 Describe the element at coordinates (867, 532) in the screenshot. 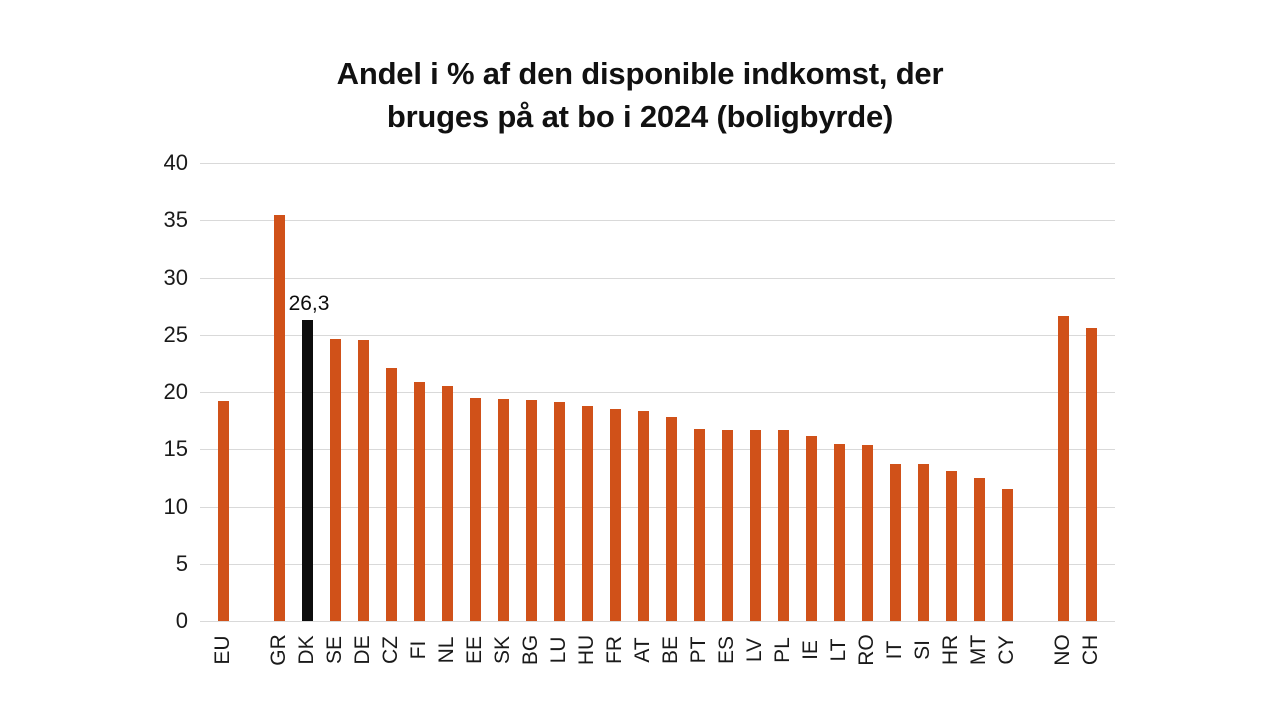

I see `bar-RO` at that location.